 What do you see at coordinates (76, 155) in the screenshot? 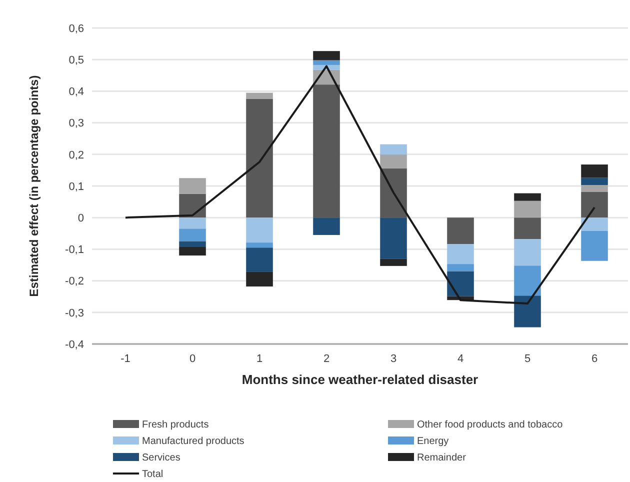
I see `y-tick-label: 0,2` at bounding box center [76, 155].